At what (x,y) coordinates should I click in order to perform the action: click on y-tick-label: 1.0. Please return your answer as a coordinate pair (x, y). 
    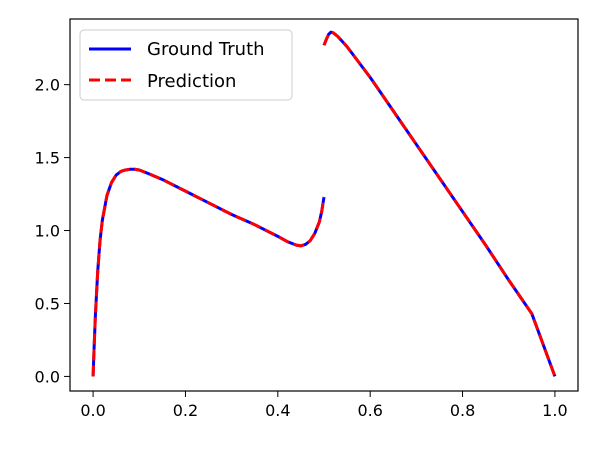
    Looking at the image, I should click on (47, 231).